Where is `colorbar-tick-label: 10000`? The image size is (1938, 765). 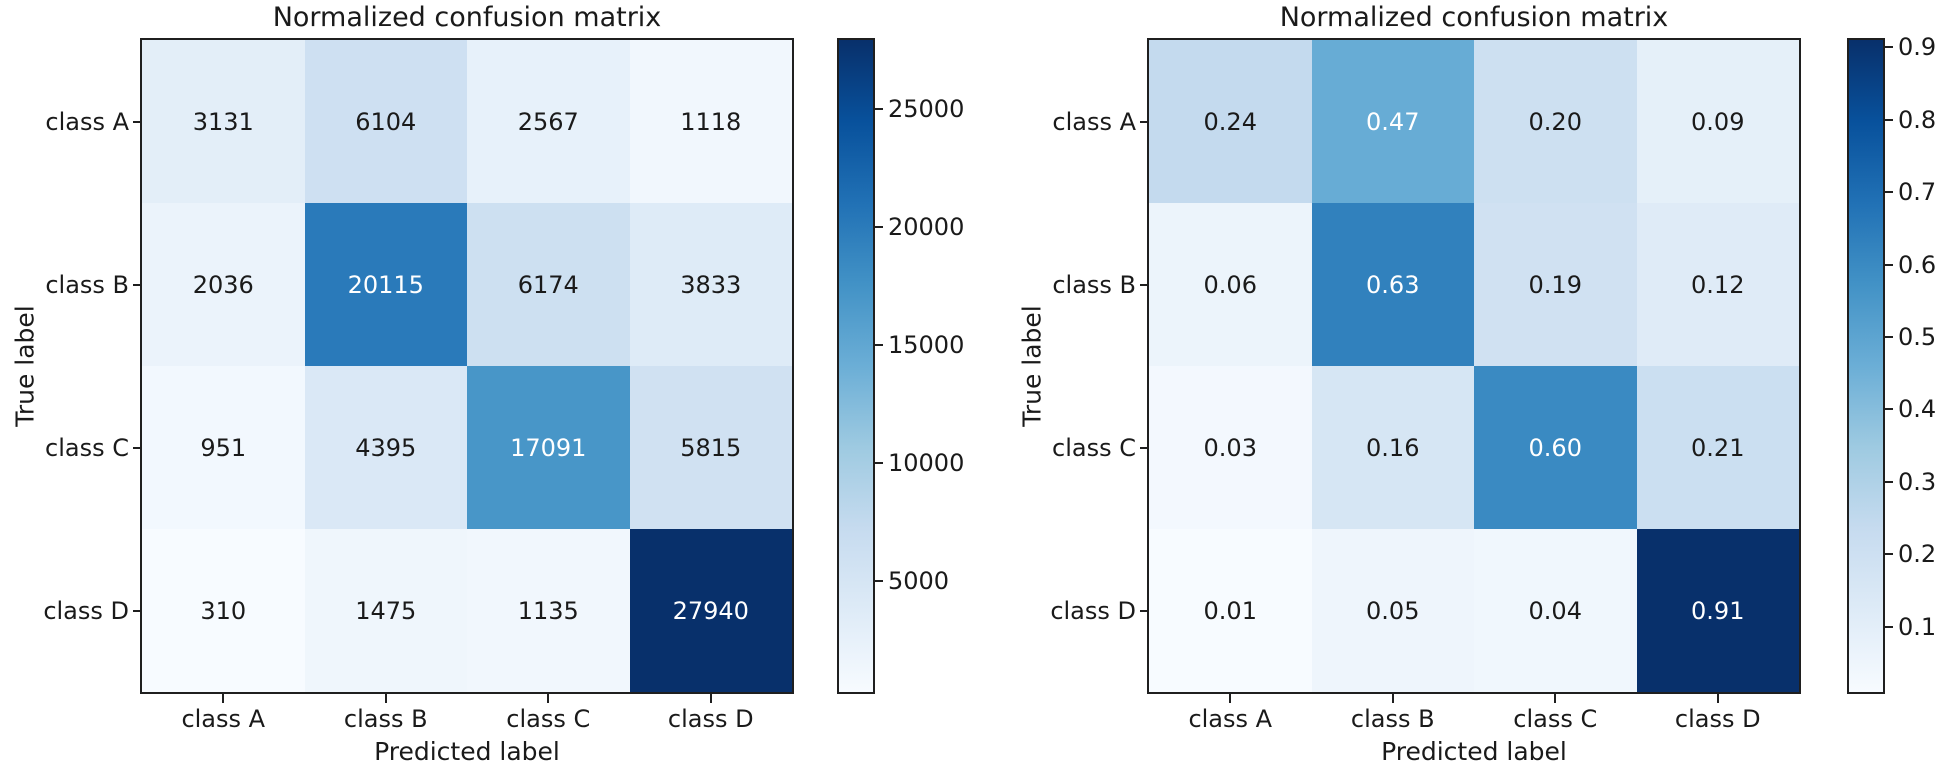 colorbar-tick-label: 10000 is located at coordinates (926, 463).